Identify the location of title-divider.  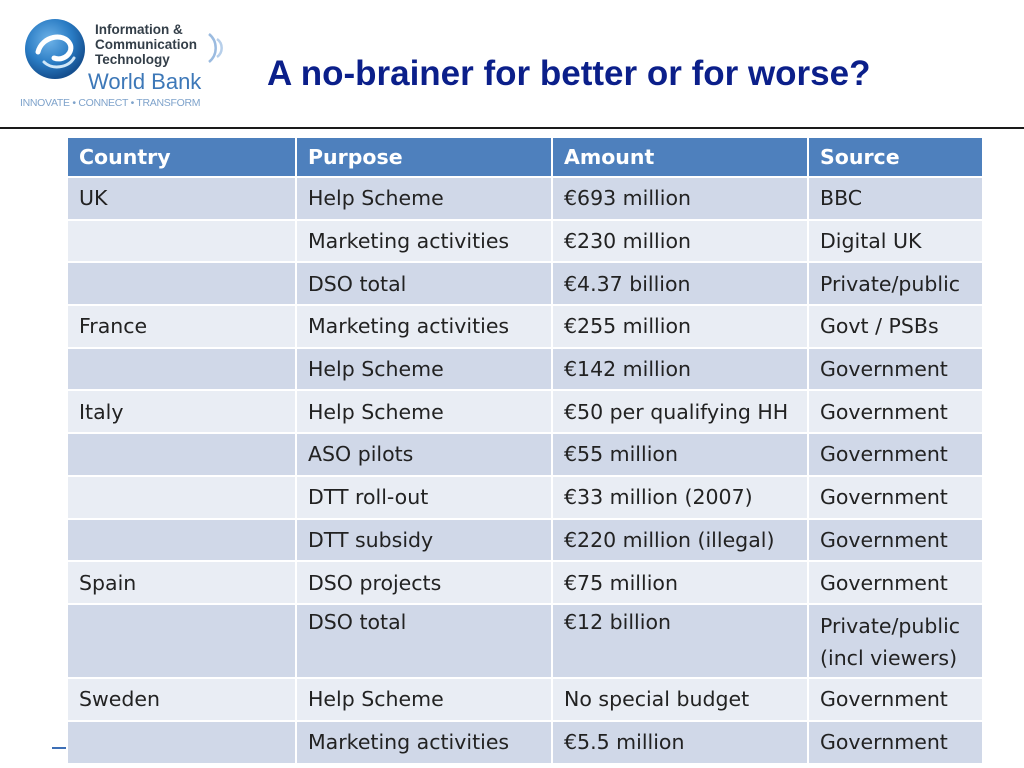
(512, 128).